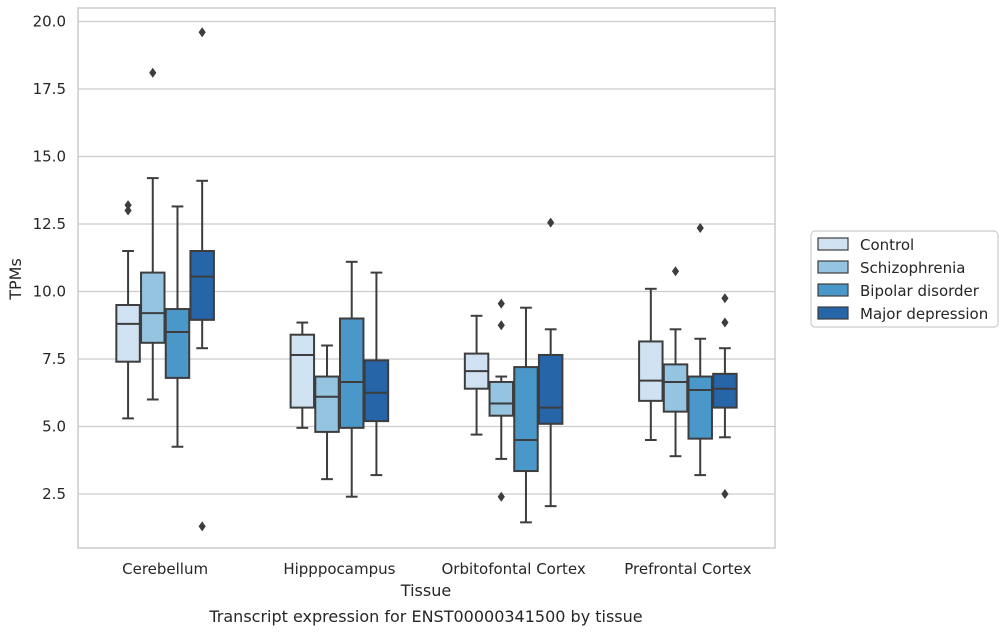 The height and width of the screenshot is (634, 1007). I want to click on x-tick-label: Orbitofontal Cortex, so click(514, 569).